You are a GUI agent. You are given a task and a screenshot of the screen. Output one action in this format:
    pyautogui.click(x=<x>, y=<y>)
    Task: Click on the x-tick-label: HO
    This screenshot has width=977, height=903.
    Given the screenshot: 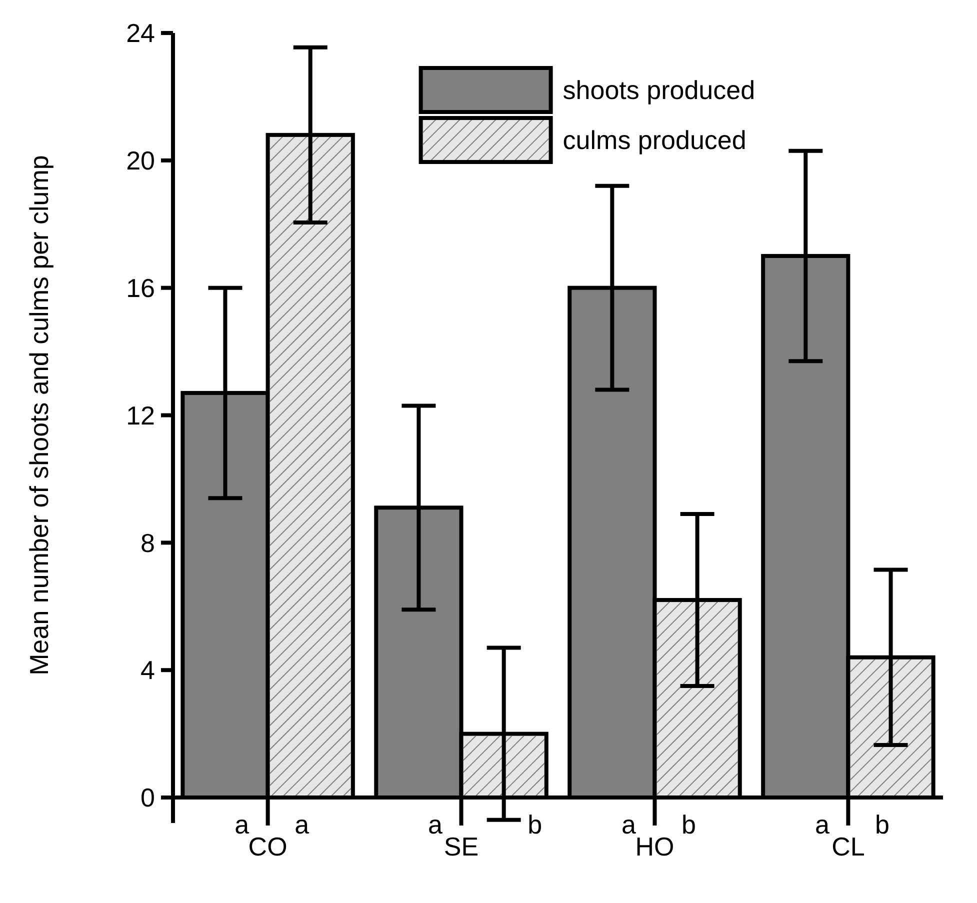 What is the action you would take?
    pyautogui.click(x=654, y=847)
    